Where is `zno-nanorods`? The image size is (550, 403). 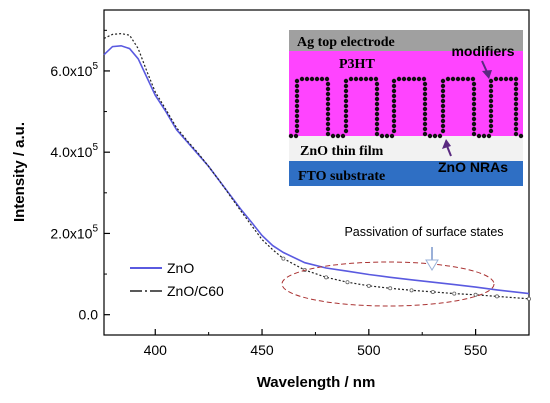 zno-nanorods is located at coordinates (406, 107).